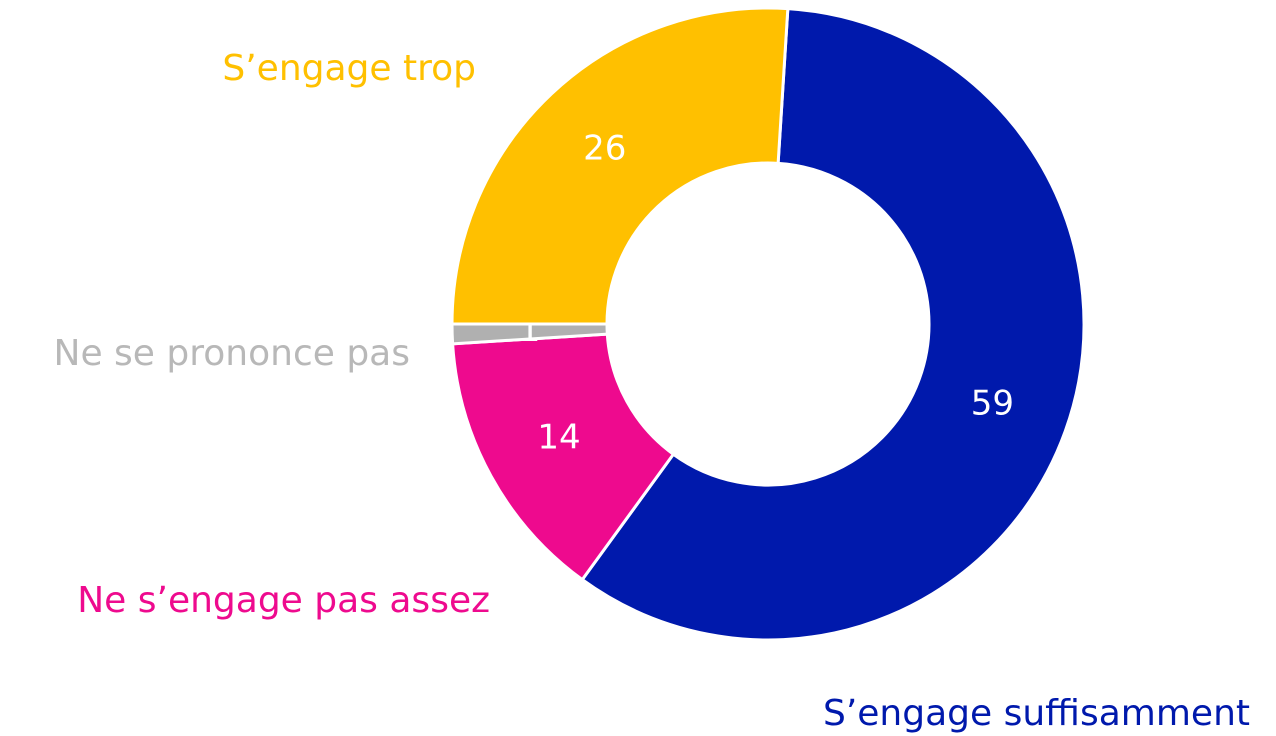 The width and height of the screenshot is (1276, 736). I want to click on category-label: Ne se prononce pas, so click(232, 353).